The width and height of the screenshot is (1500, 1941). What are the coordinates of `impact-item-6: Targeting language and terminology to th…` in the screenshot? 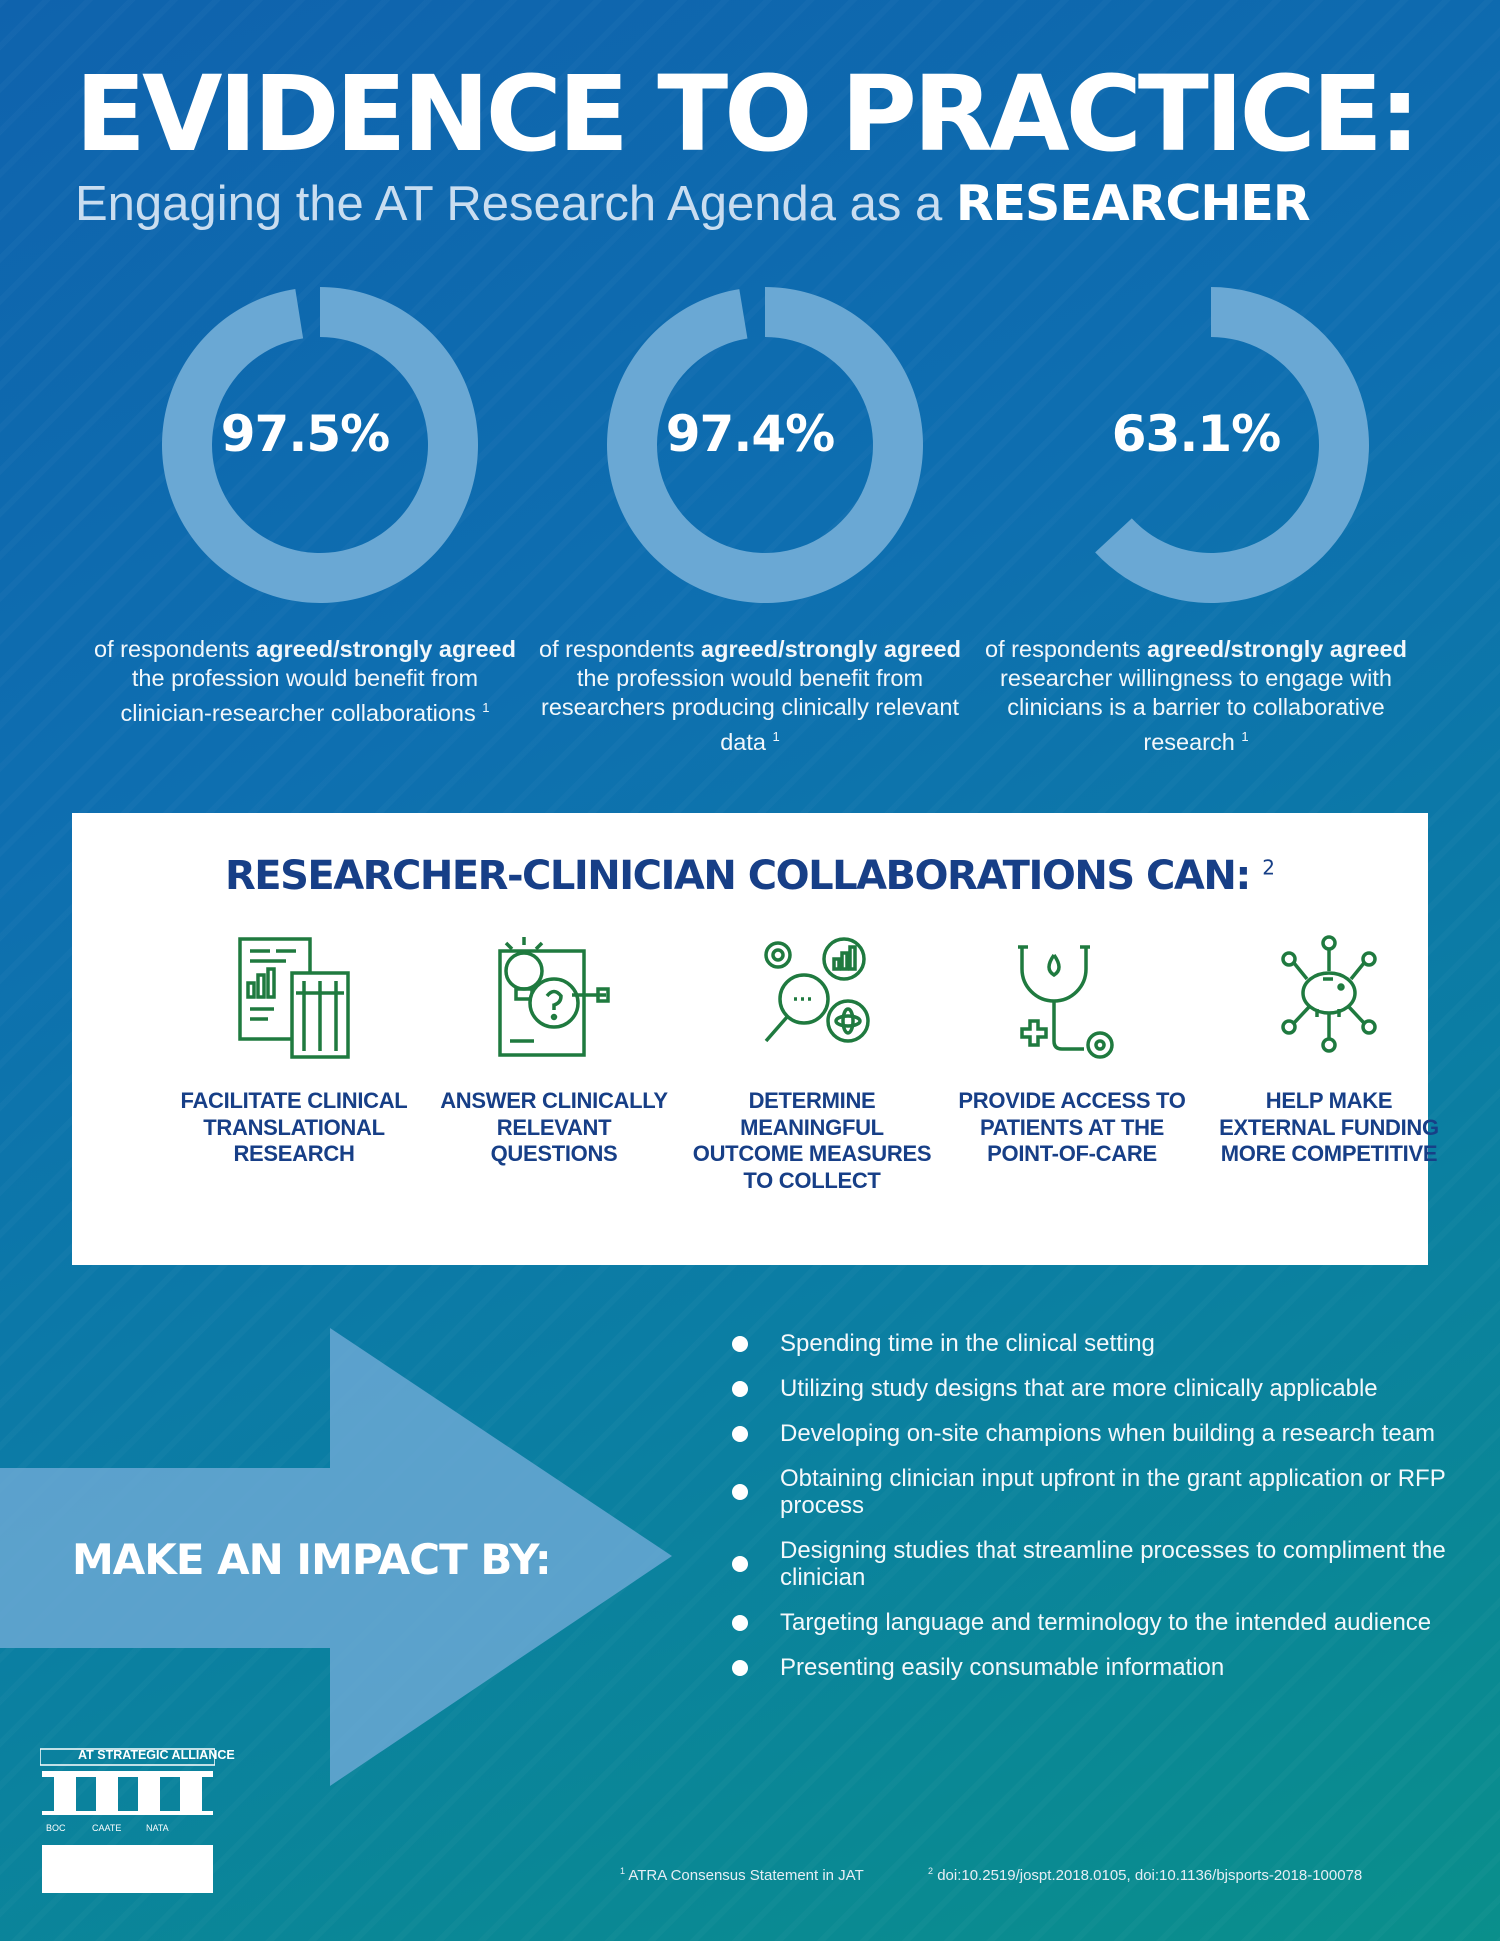 It's located at (1090, 1622).